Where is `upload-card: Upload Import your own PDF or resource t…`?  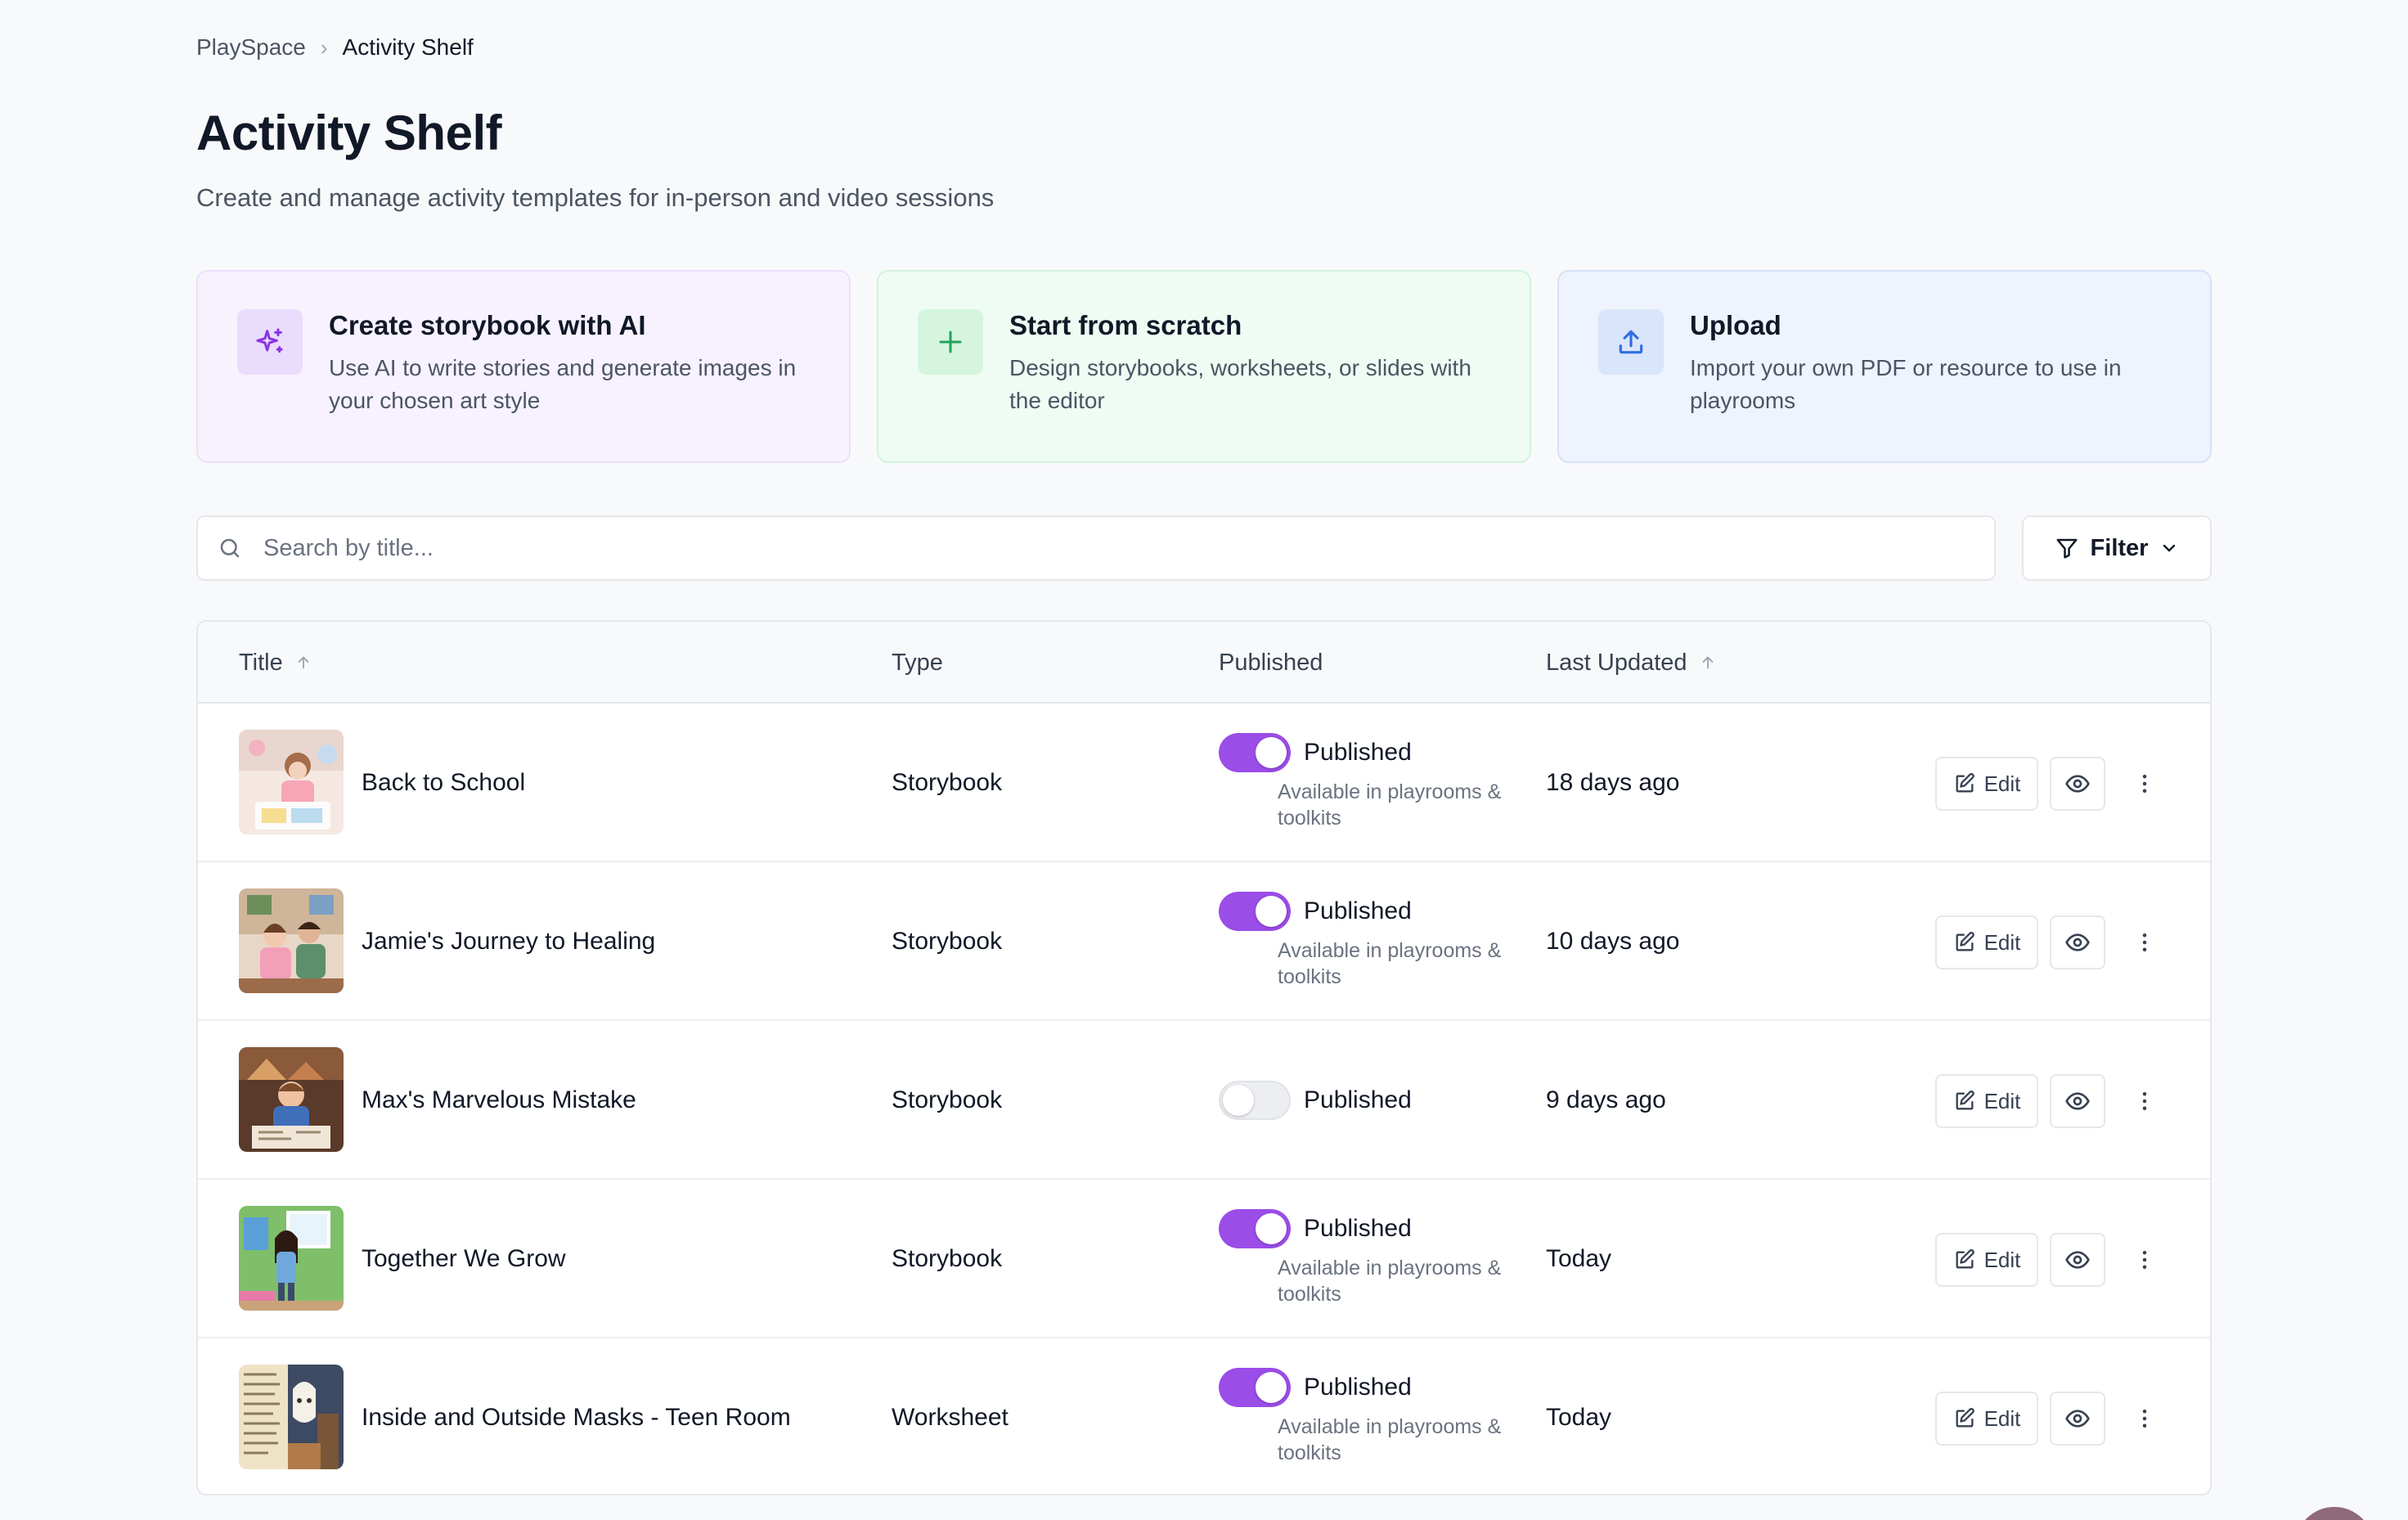
upload-card: Upload Import your own PDF or resource t… is located at coordinates (1884, 366).